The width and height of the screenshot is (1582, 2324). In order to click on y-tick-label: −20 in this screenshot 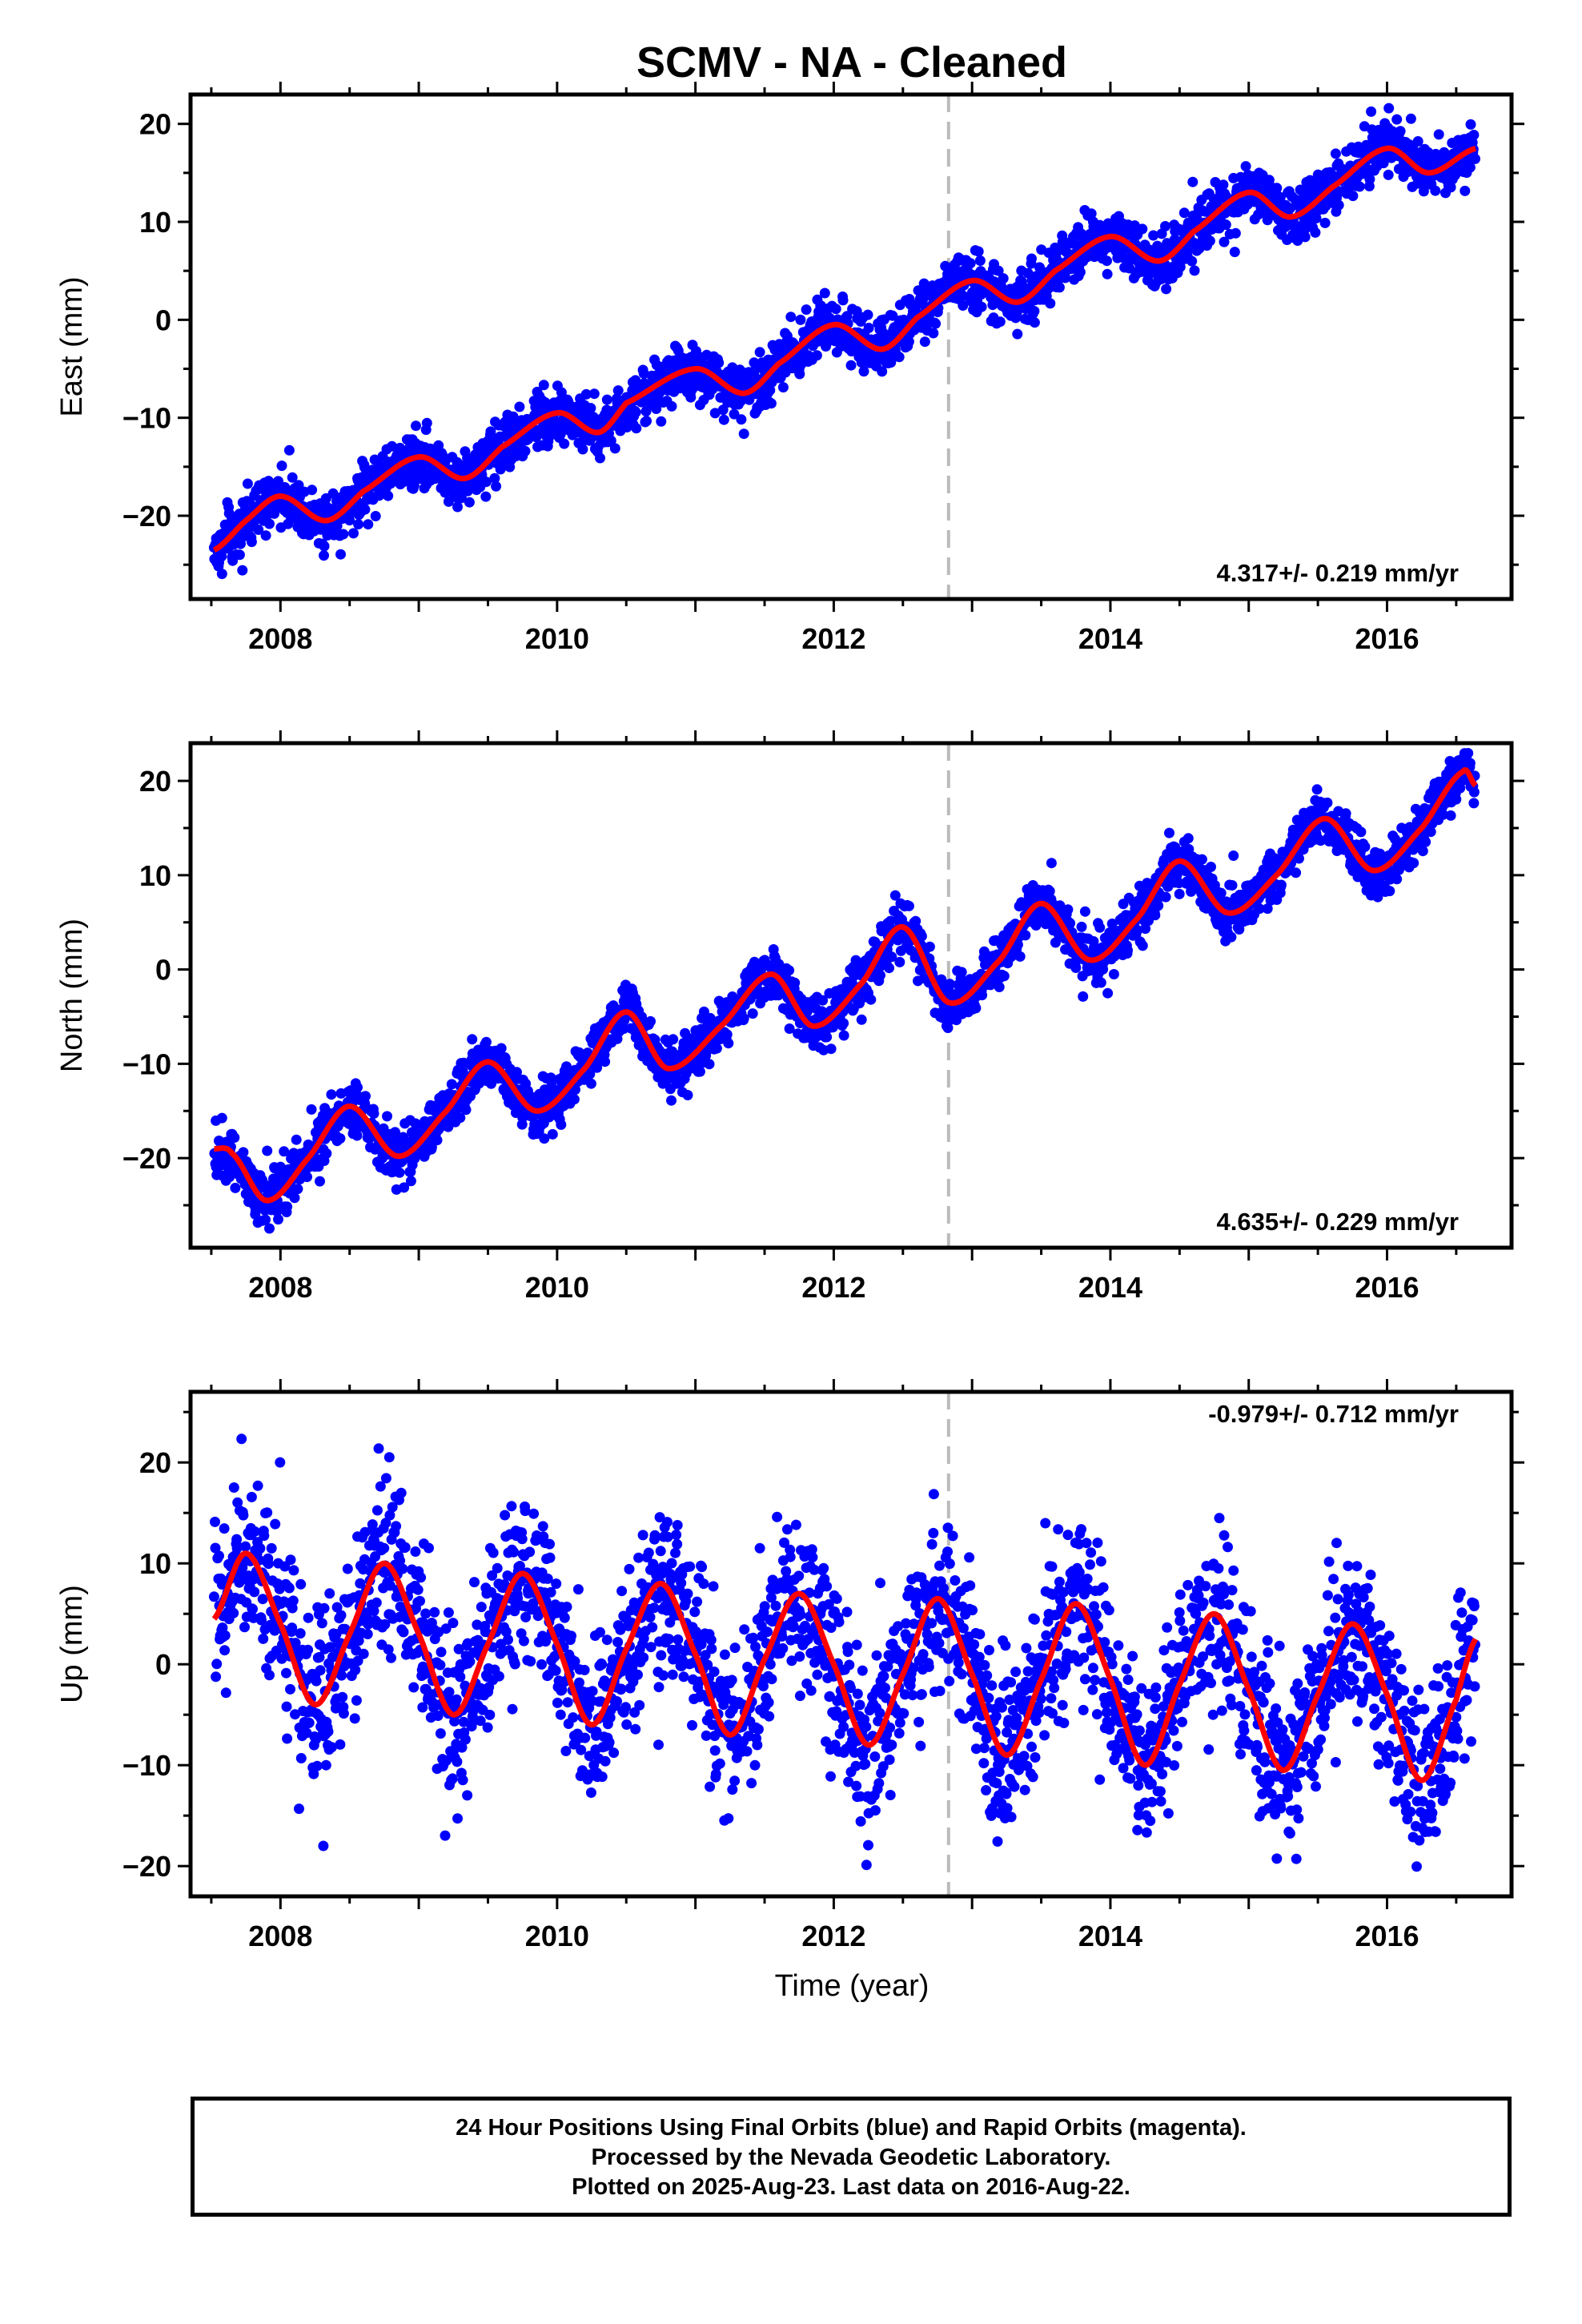, I will do `click(146, 516)`.